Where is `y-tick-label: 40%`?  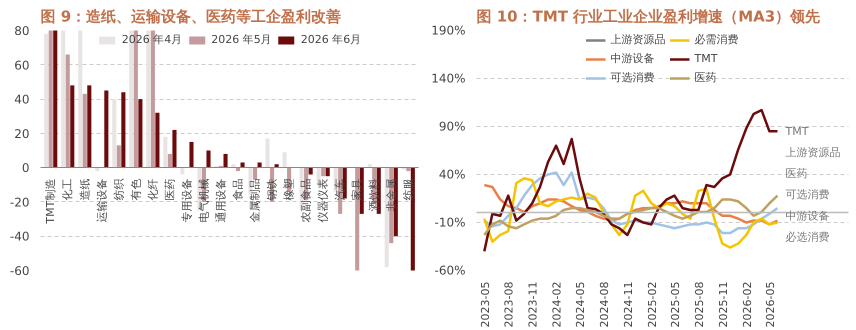
y-tick-label: 40% is located at coordinates (452, 175).